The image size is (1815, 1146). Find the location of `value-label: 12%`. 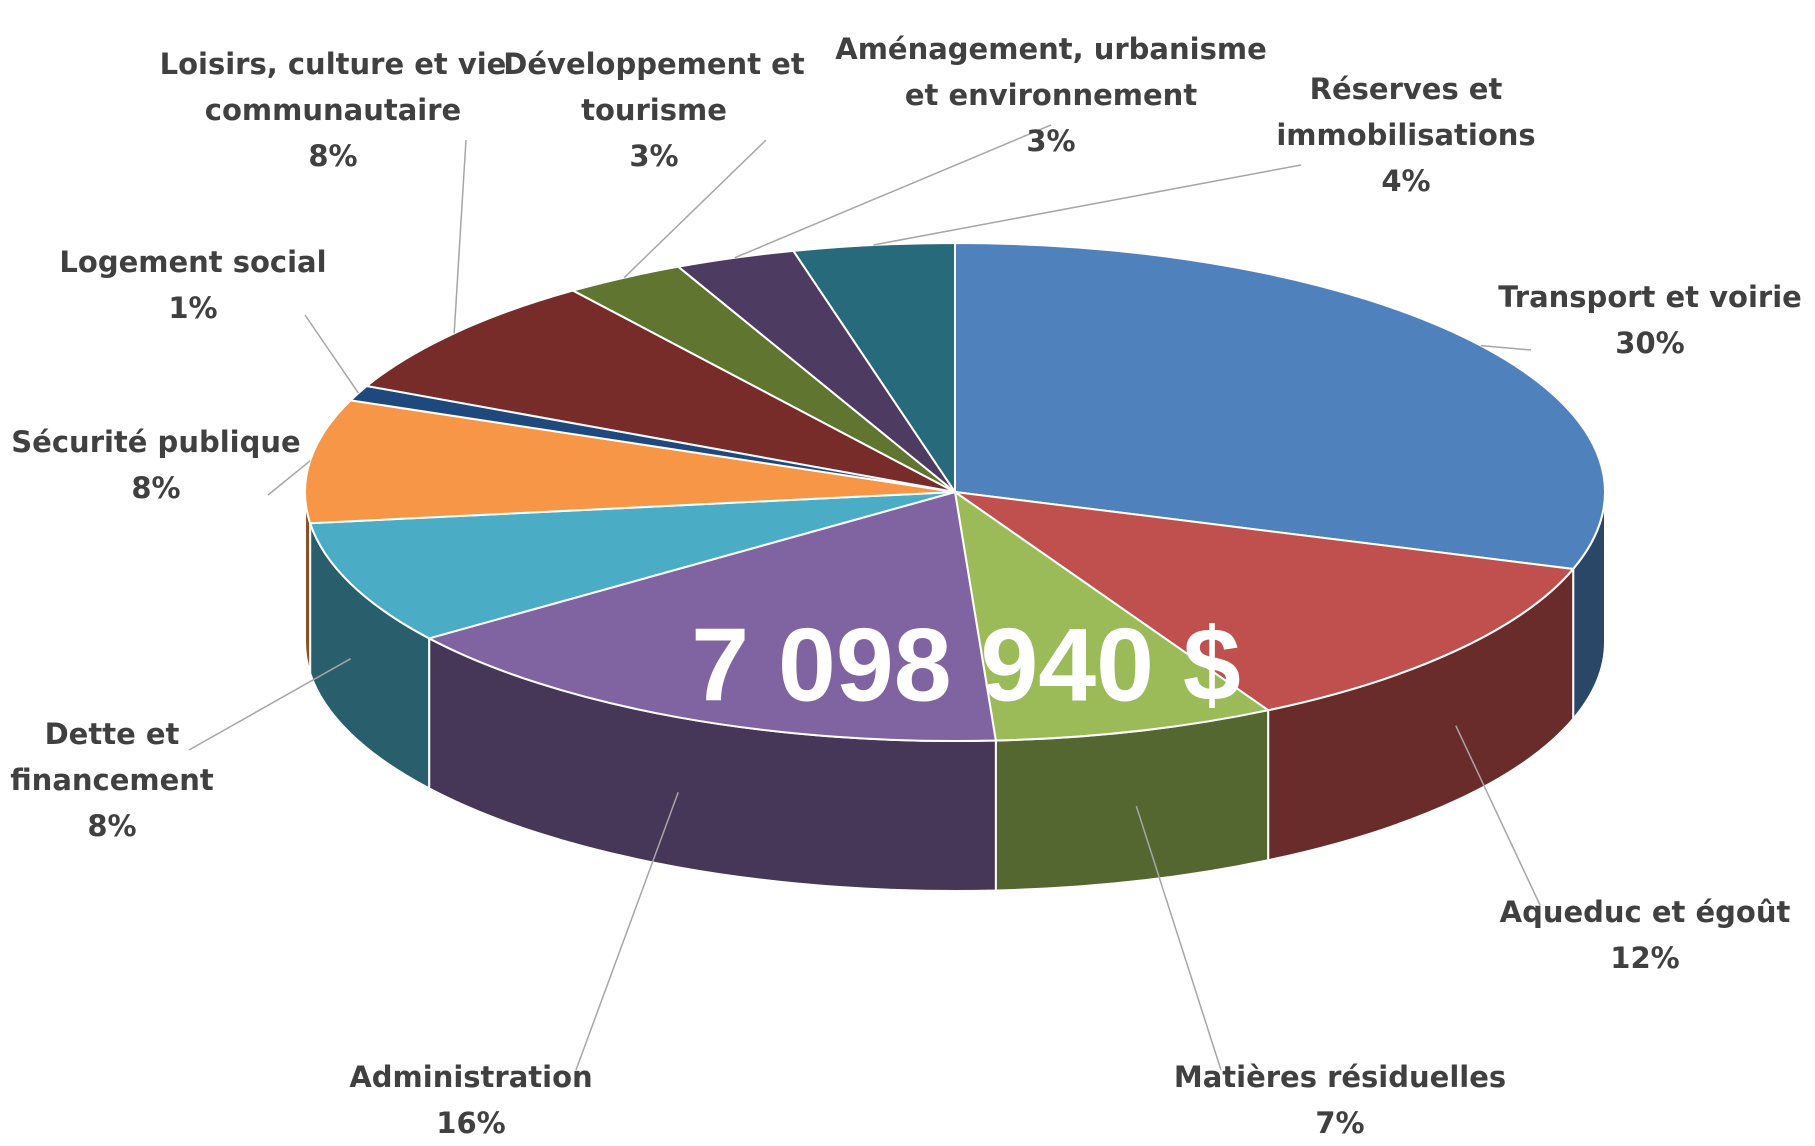

value-label: 12% is located at coordinates (1645, 958).